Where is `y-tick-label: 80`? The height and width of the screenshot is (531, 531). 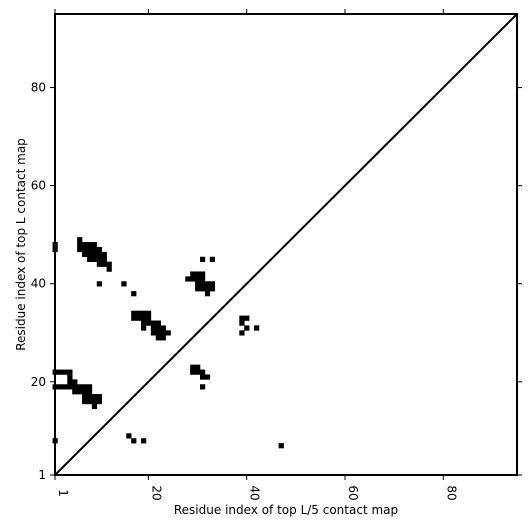
y-tick-label: 80 is located at coordinates (38, 88).